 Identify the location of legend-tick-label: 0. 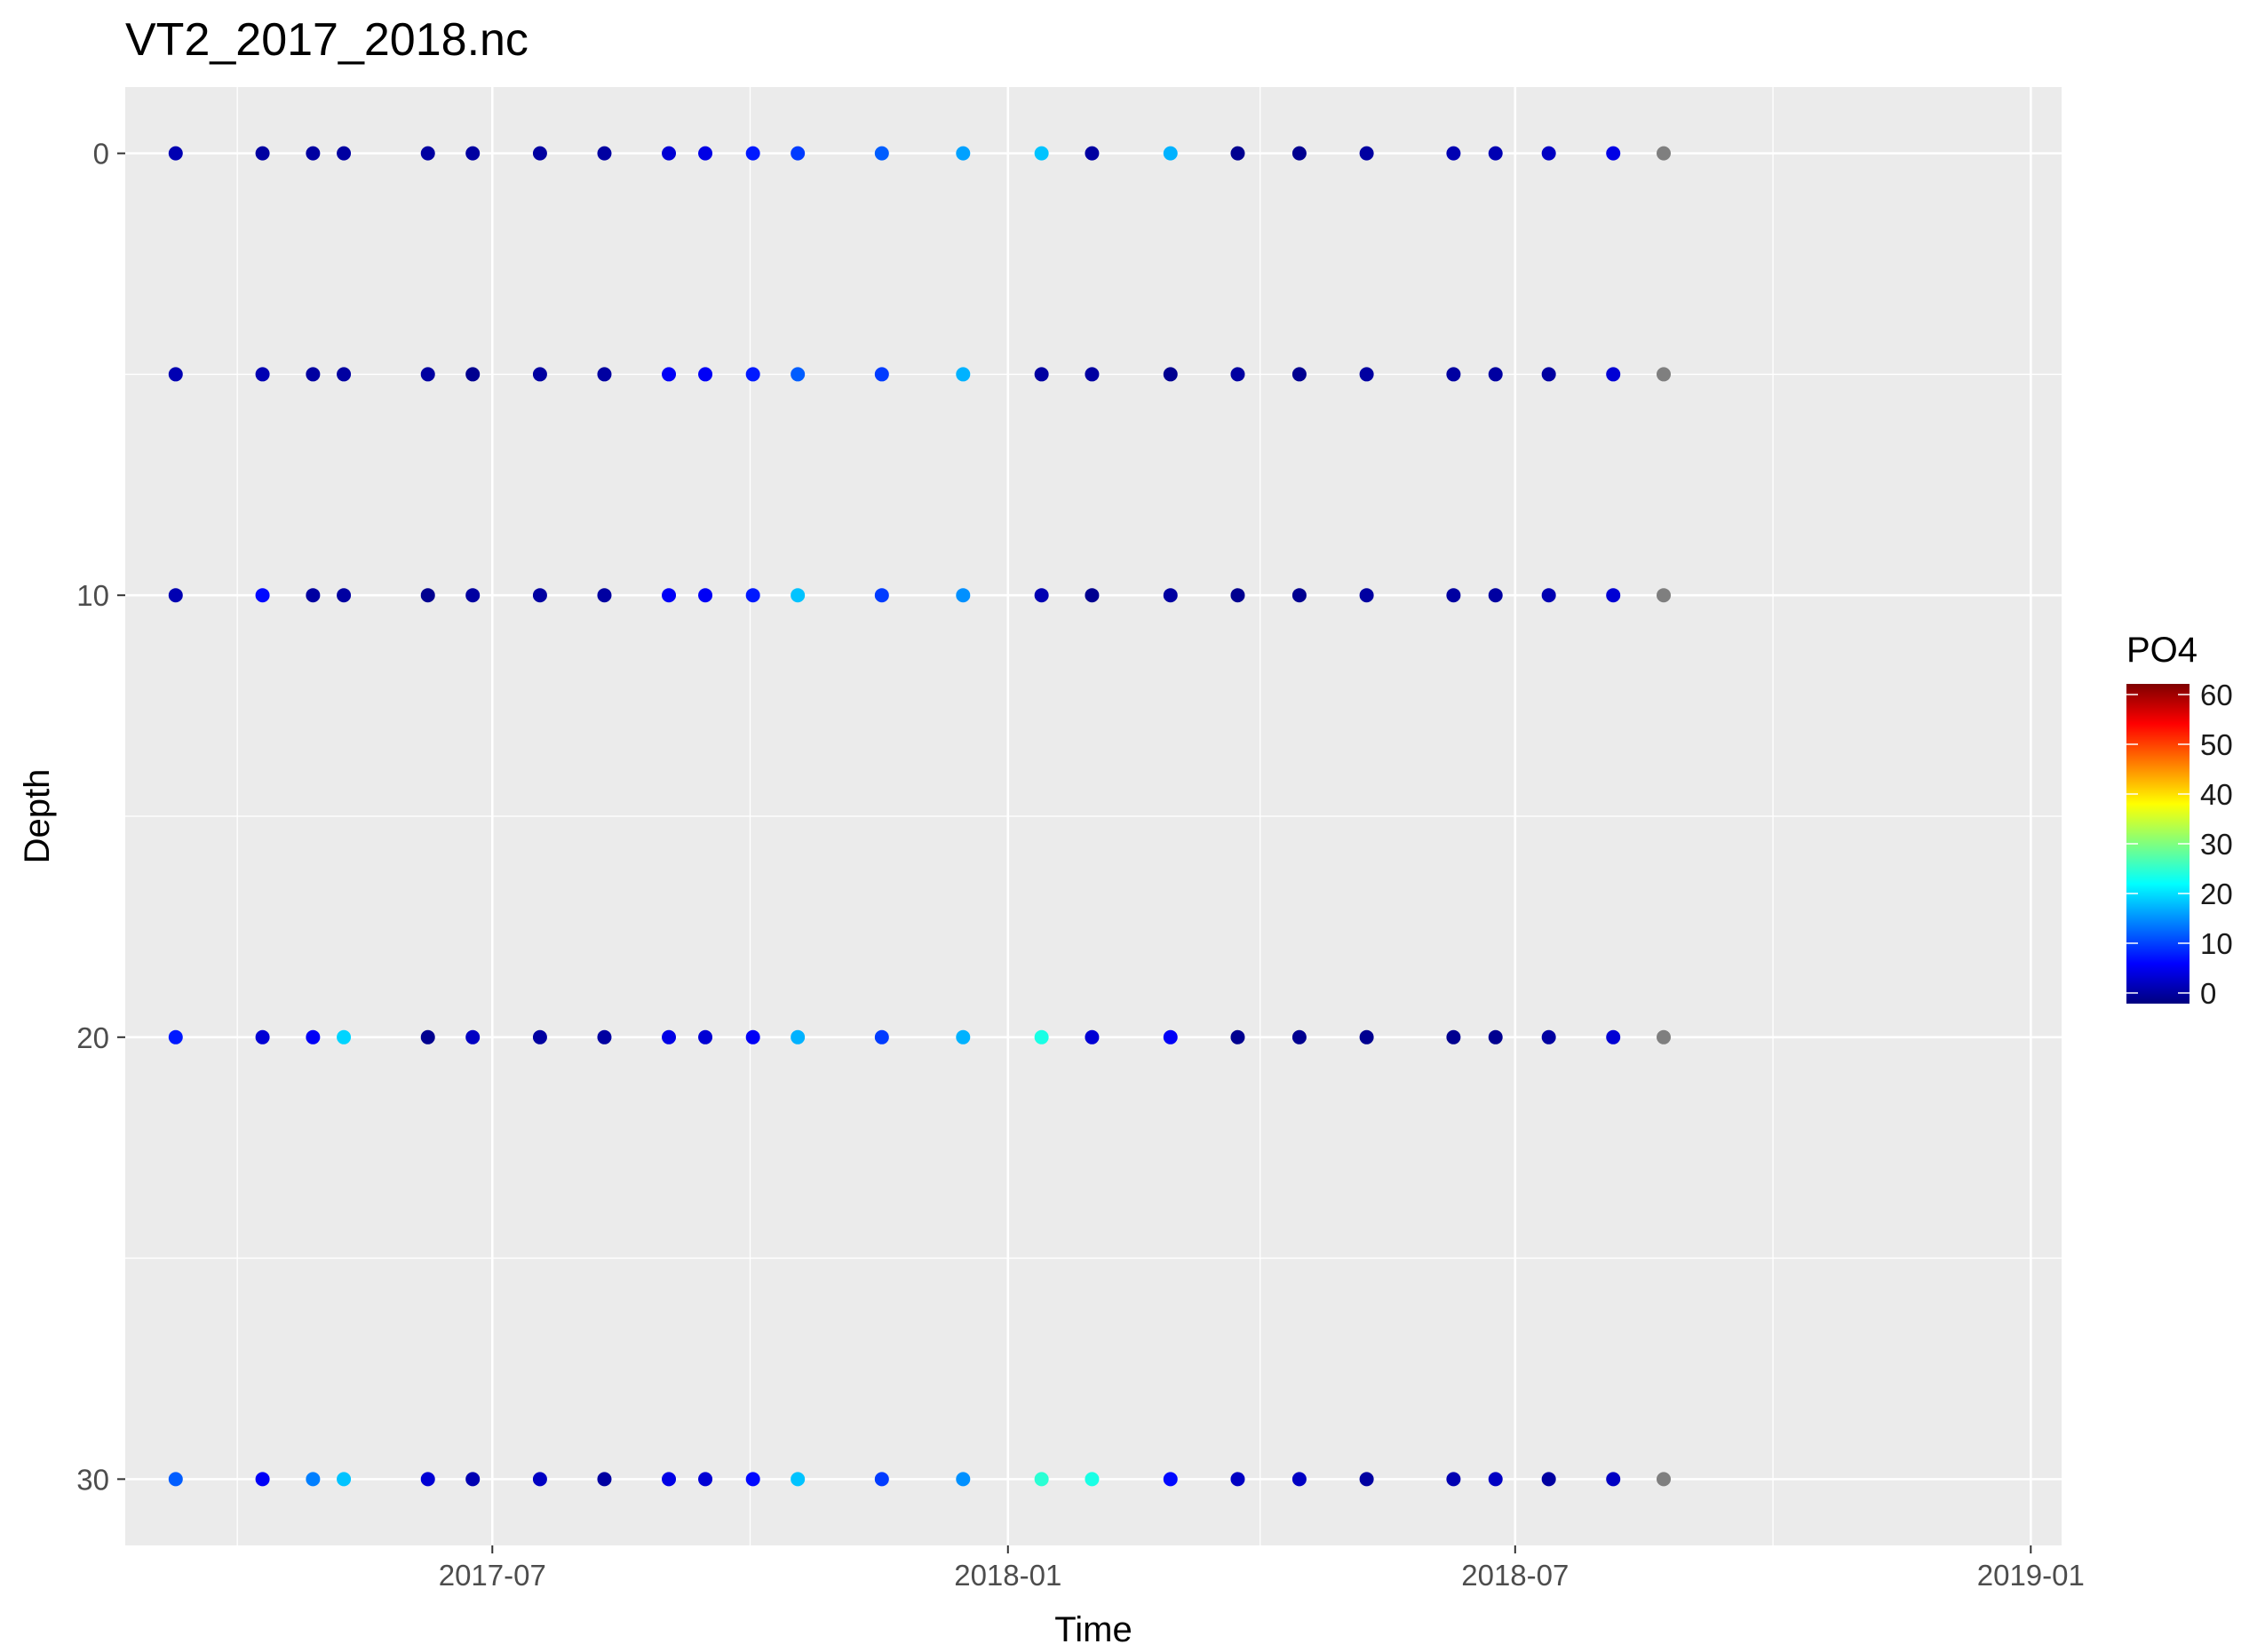
(2208, 993).